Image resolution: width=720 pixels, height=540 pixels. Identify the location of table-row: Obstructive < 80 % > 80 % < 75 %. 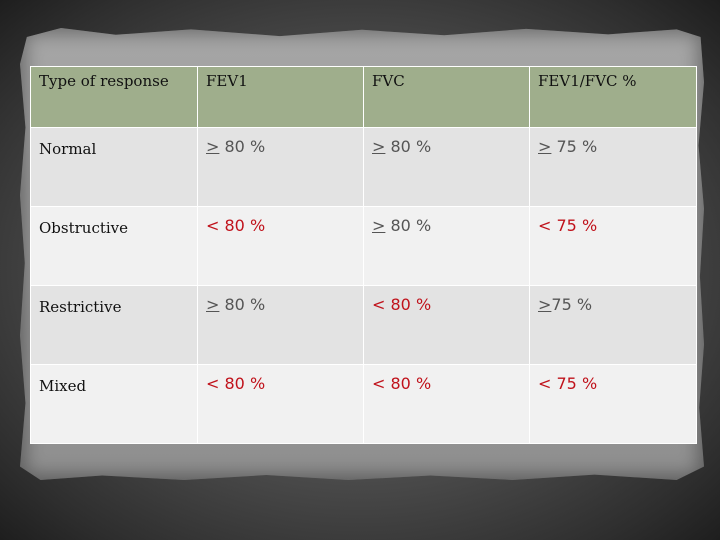
(363, 246).